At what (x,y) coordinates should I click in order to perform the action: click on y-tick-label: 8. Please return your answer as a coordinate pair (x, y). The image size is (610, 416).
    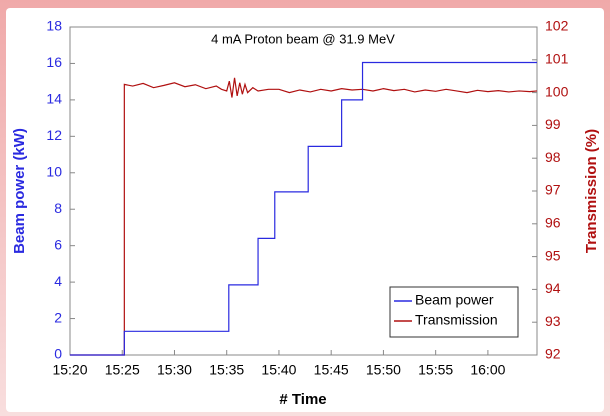
    Looking at the image, I should click on (58, 208).